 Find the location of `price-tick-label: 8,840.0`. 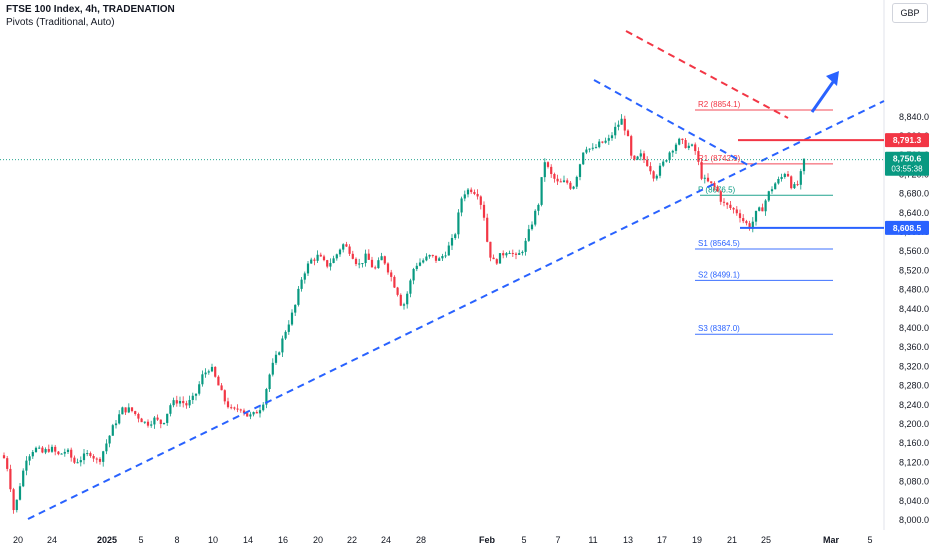

price-tick-label: 8,840.0 is located at coordinates (914, 117).